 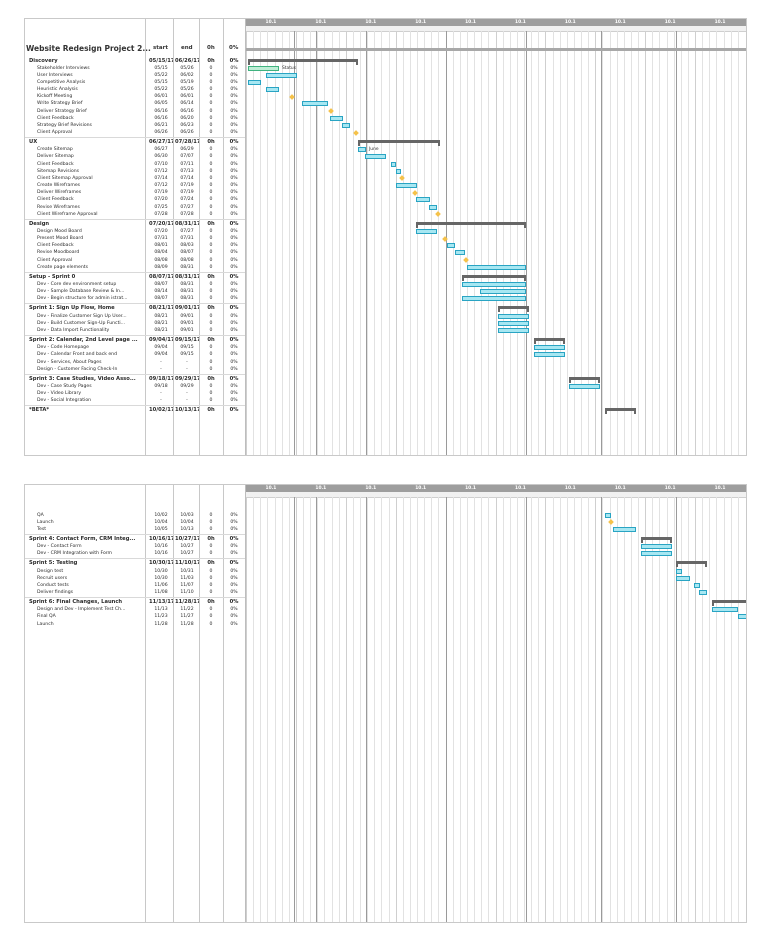 I want to click on task-row: Revise Moodboard 08/04 08/07 0 0%, so click(x=135, y=252).